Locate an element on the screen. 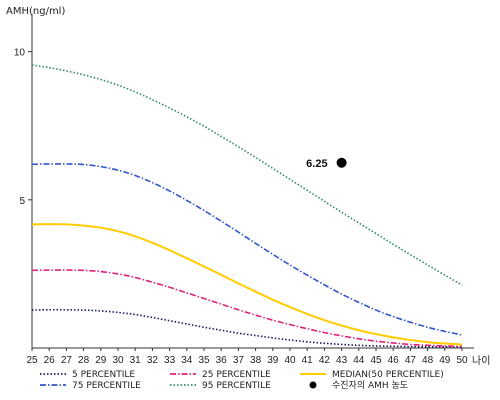  x-tick-label: 47 is located at coordinates (411, 360).